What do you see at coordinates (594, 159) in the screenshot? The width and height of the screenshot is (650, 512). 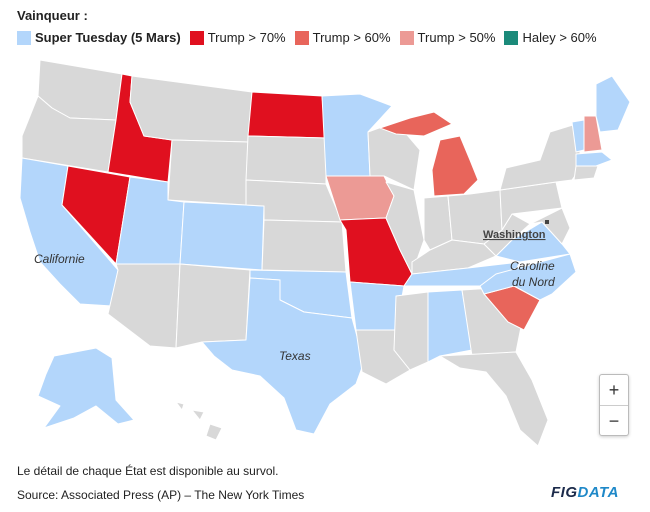 I see `state-massachusetts` at bounding box center [594, 159].